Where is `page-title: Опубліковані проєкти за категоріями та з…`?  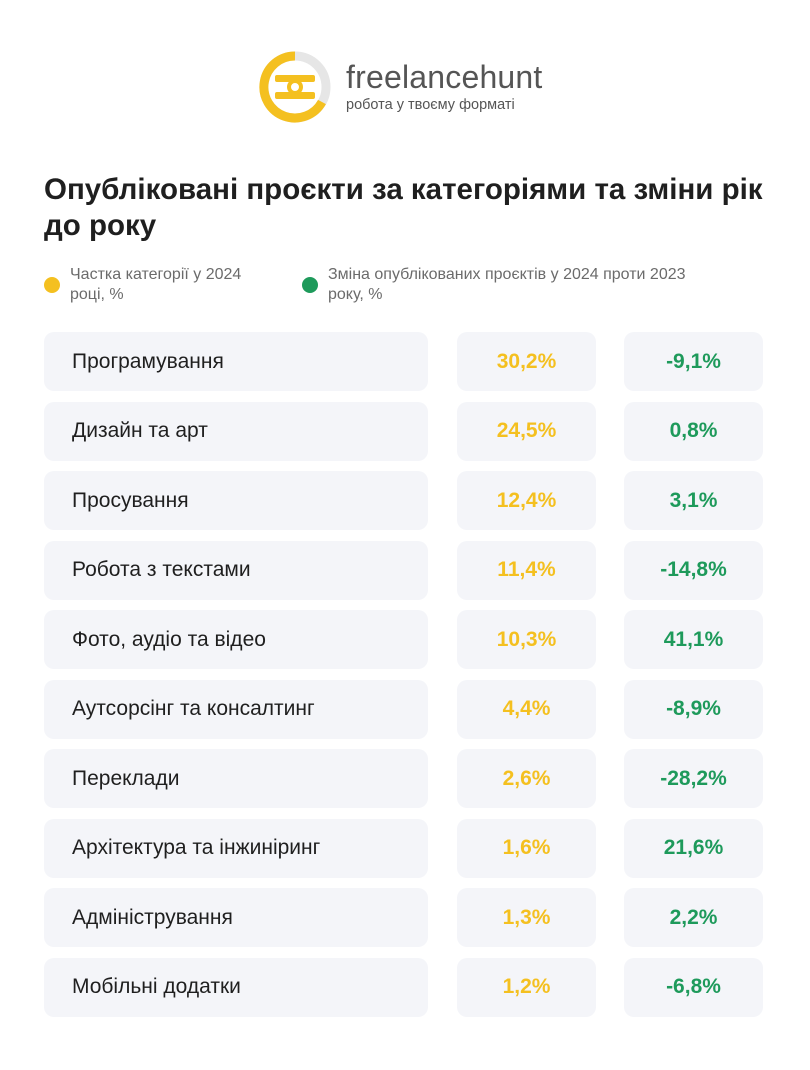
page-title: Опубліковані проєкти за категоріями та з… is located at coordinates (403, 207).